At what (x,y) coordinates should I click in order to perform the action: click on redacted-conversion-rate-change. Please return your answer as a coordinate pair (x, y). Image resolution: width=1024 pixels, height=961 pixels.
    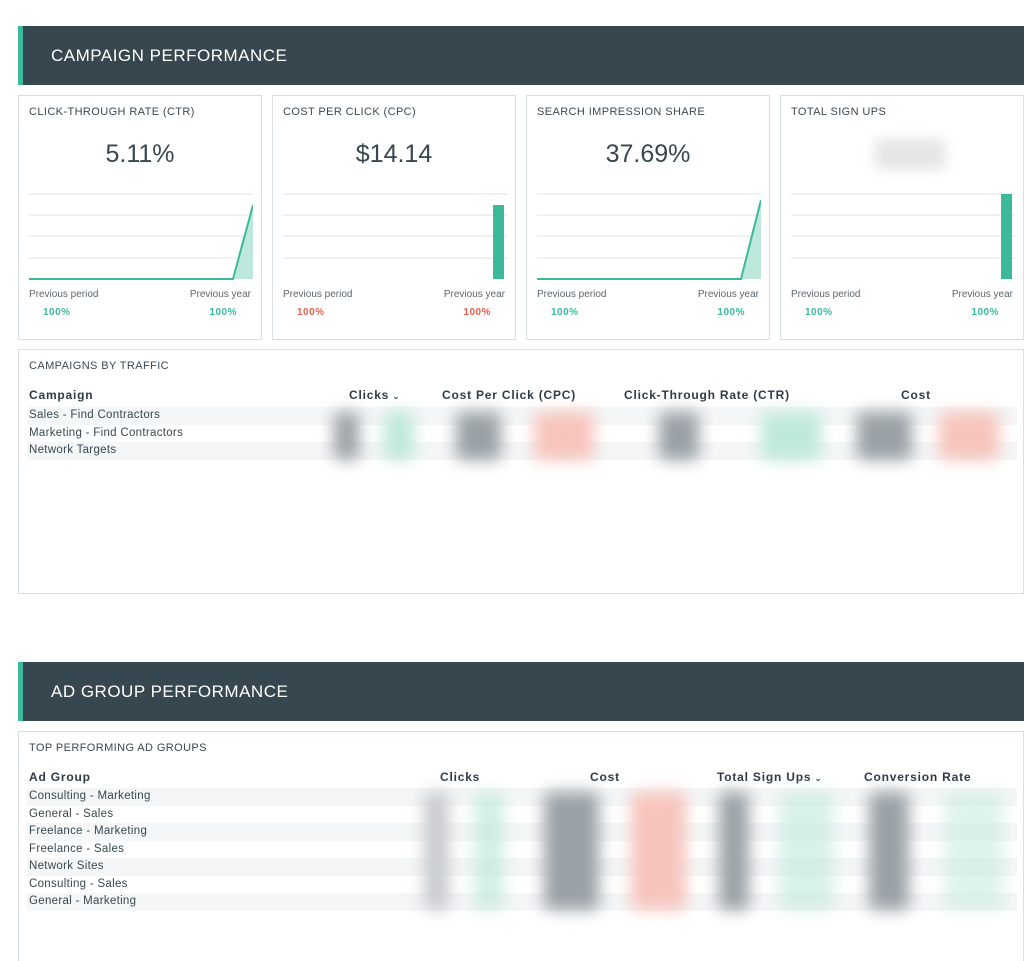
    Looking at the image, I should click on (974, 851).